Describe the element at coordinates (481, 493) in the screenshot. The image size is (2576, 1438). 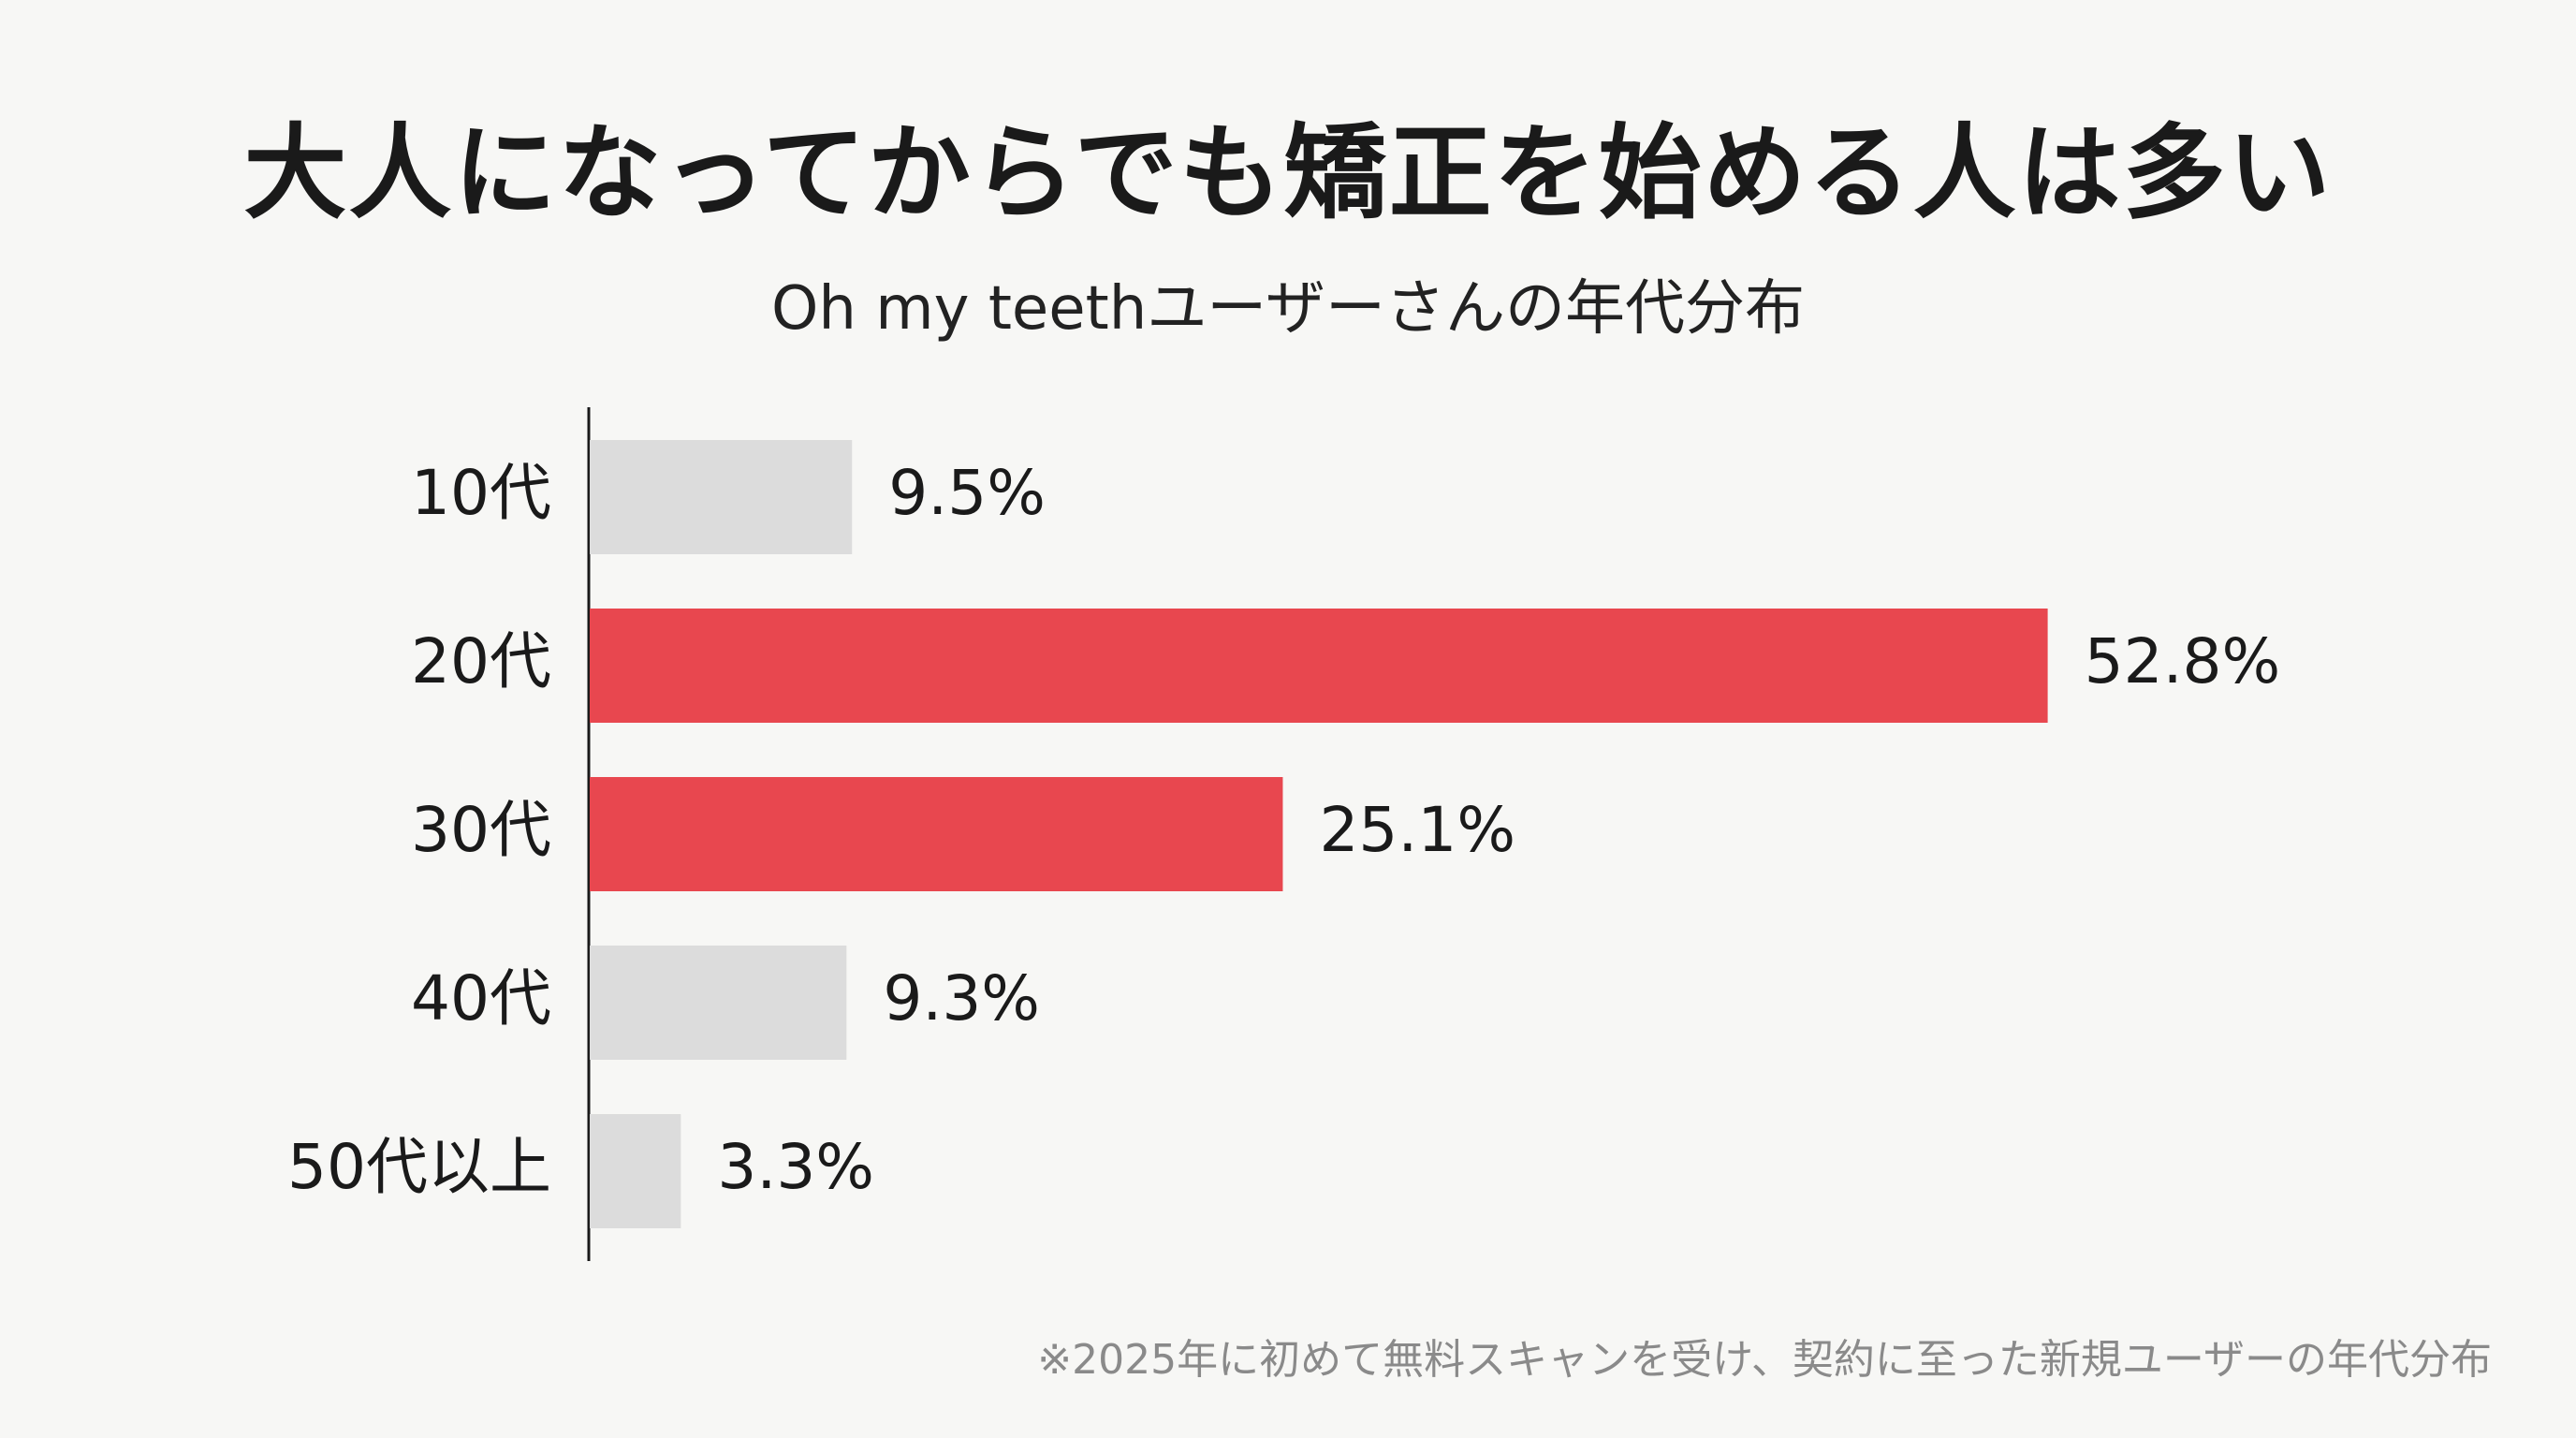
I see `category-label-1: 10代` at that location.